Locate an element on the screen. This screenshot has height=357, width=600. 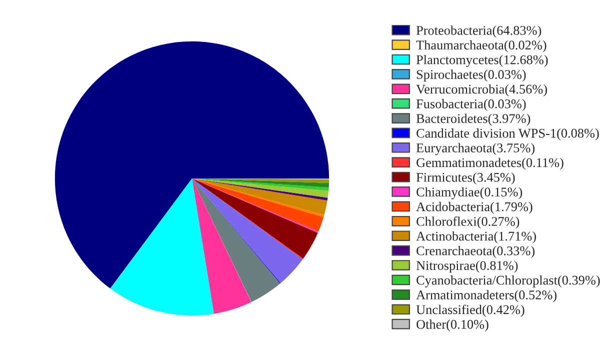
legend-label: Planctomycetes(12.68%) is located at coordinates (482, 60).